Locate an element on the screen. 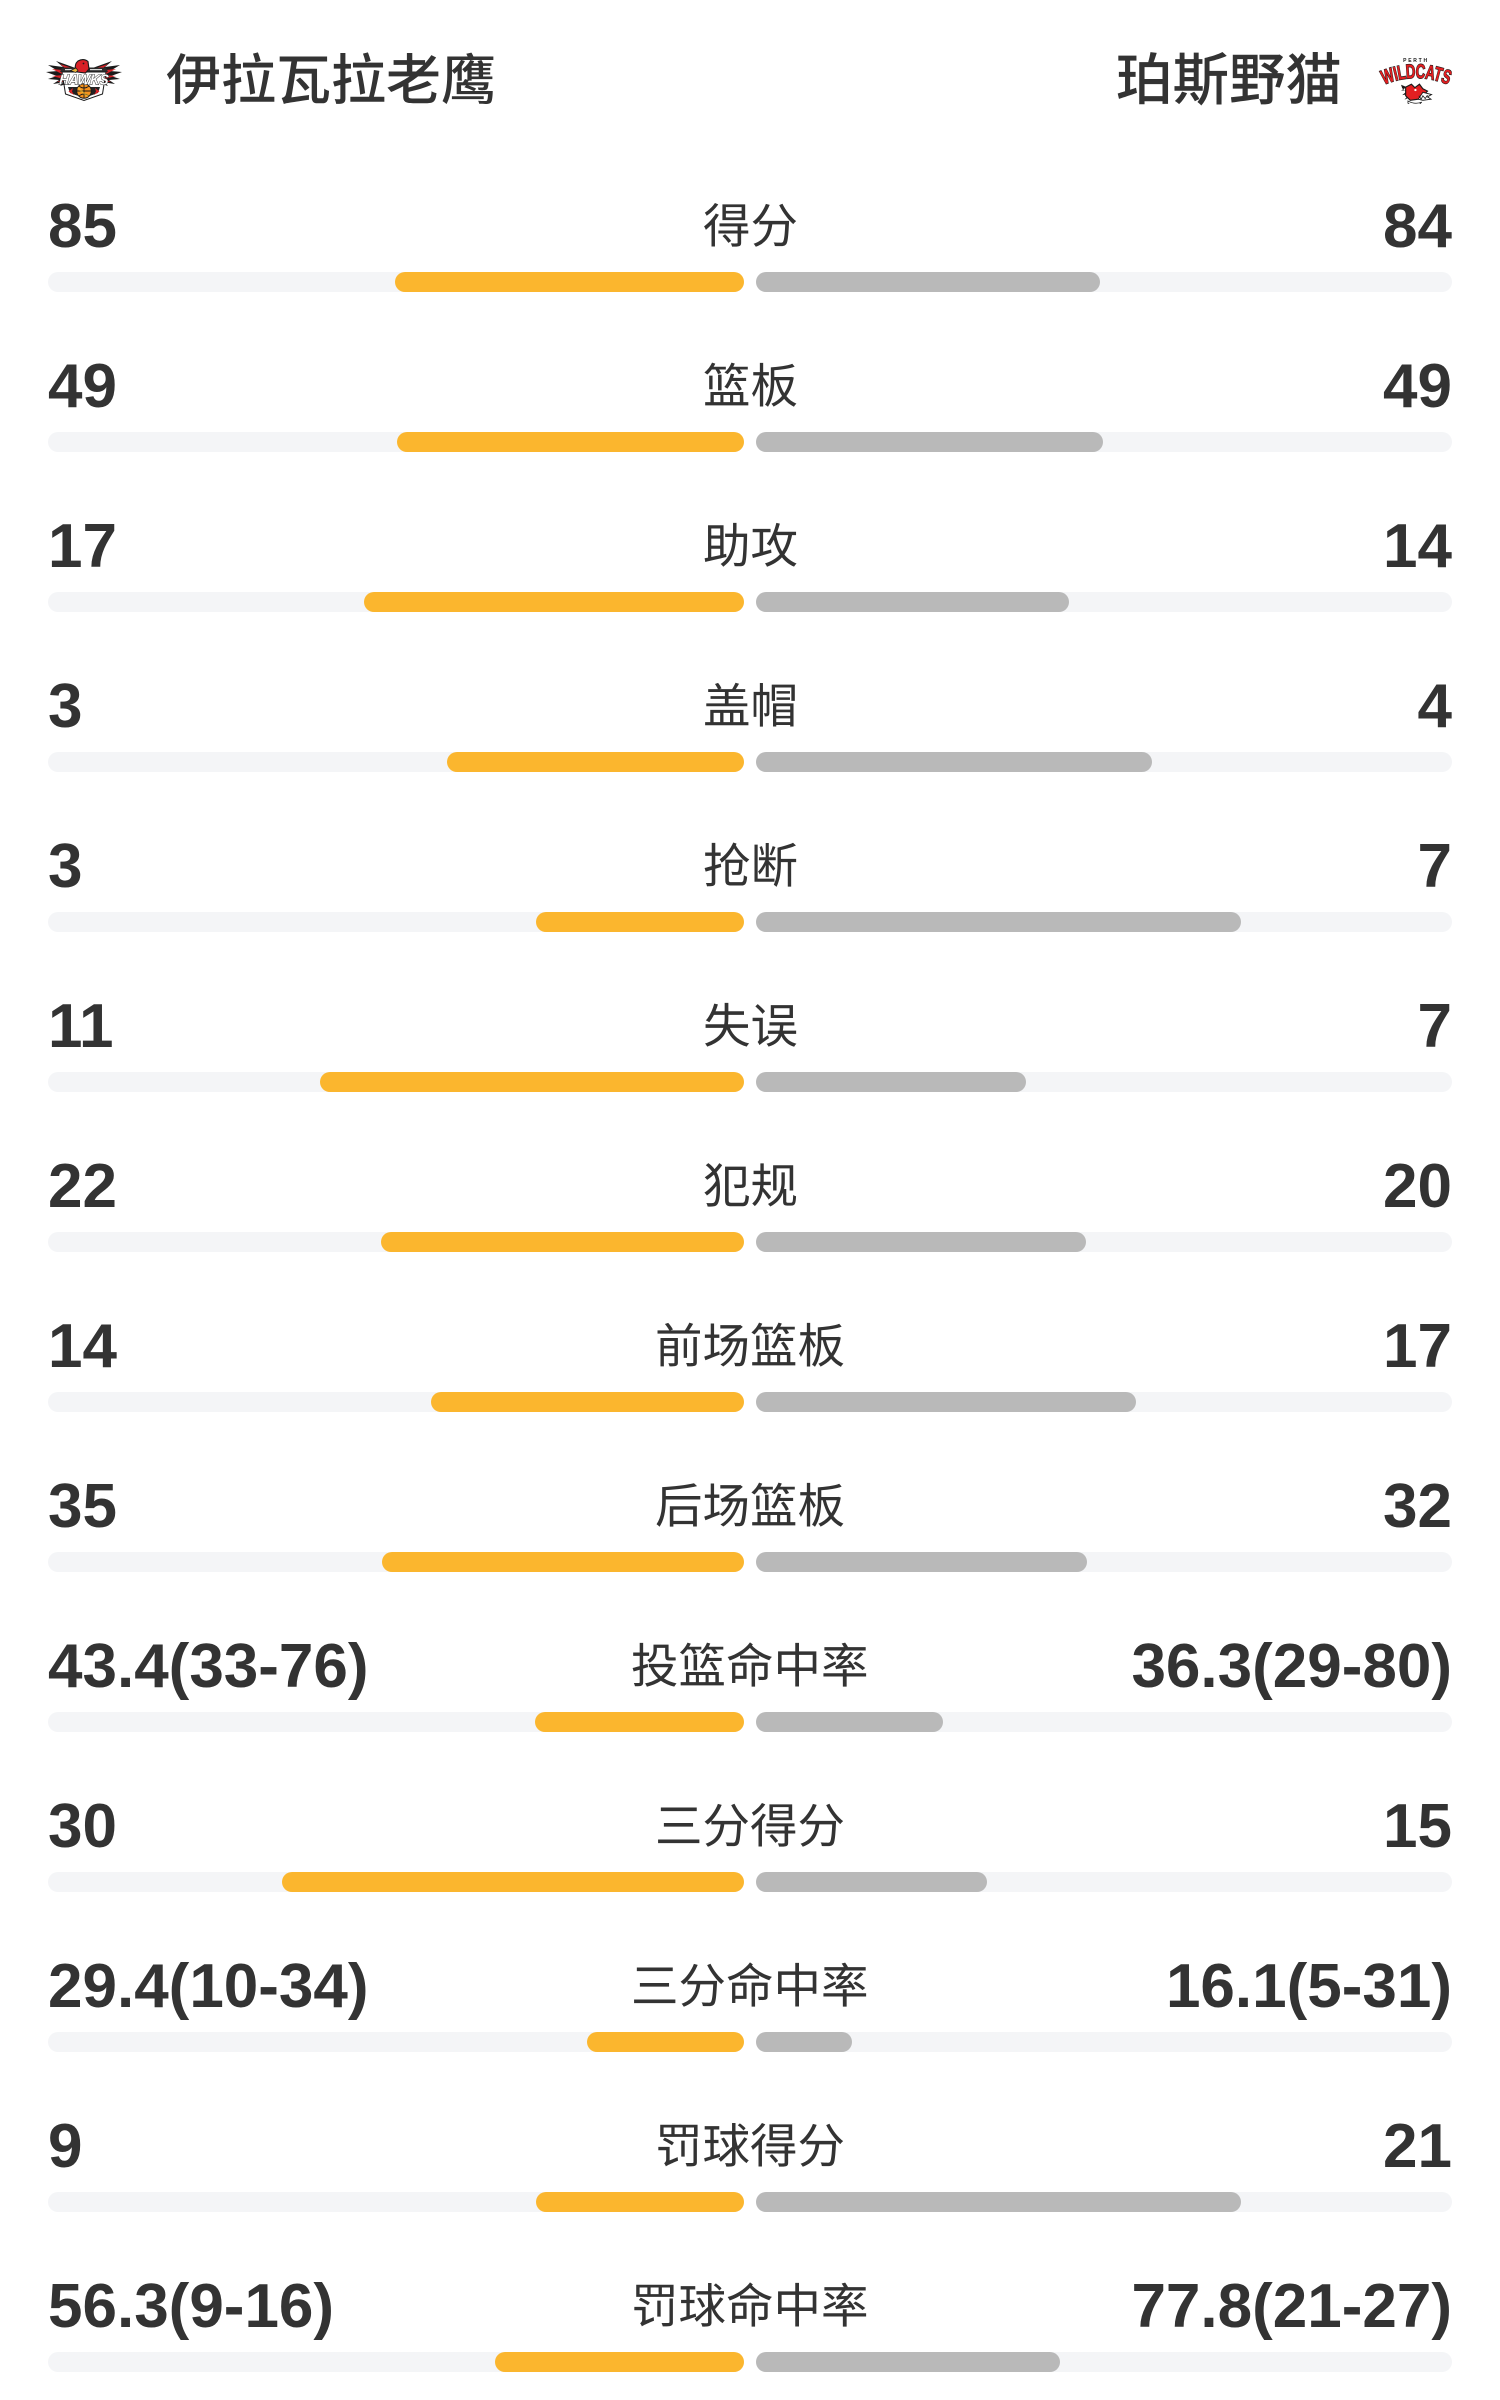 The width and height of the screenshot is (1500, 2400). svg-text: PERTH is located at coordinates (1416, 61).